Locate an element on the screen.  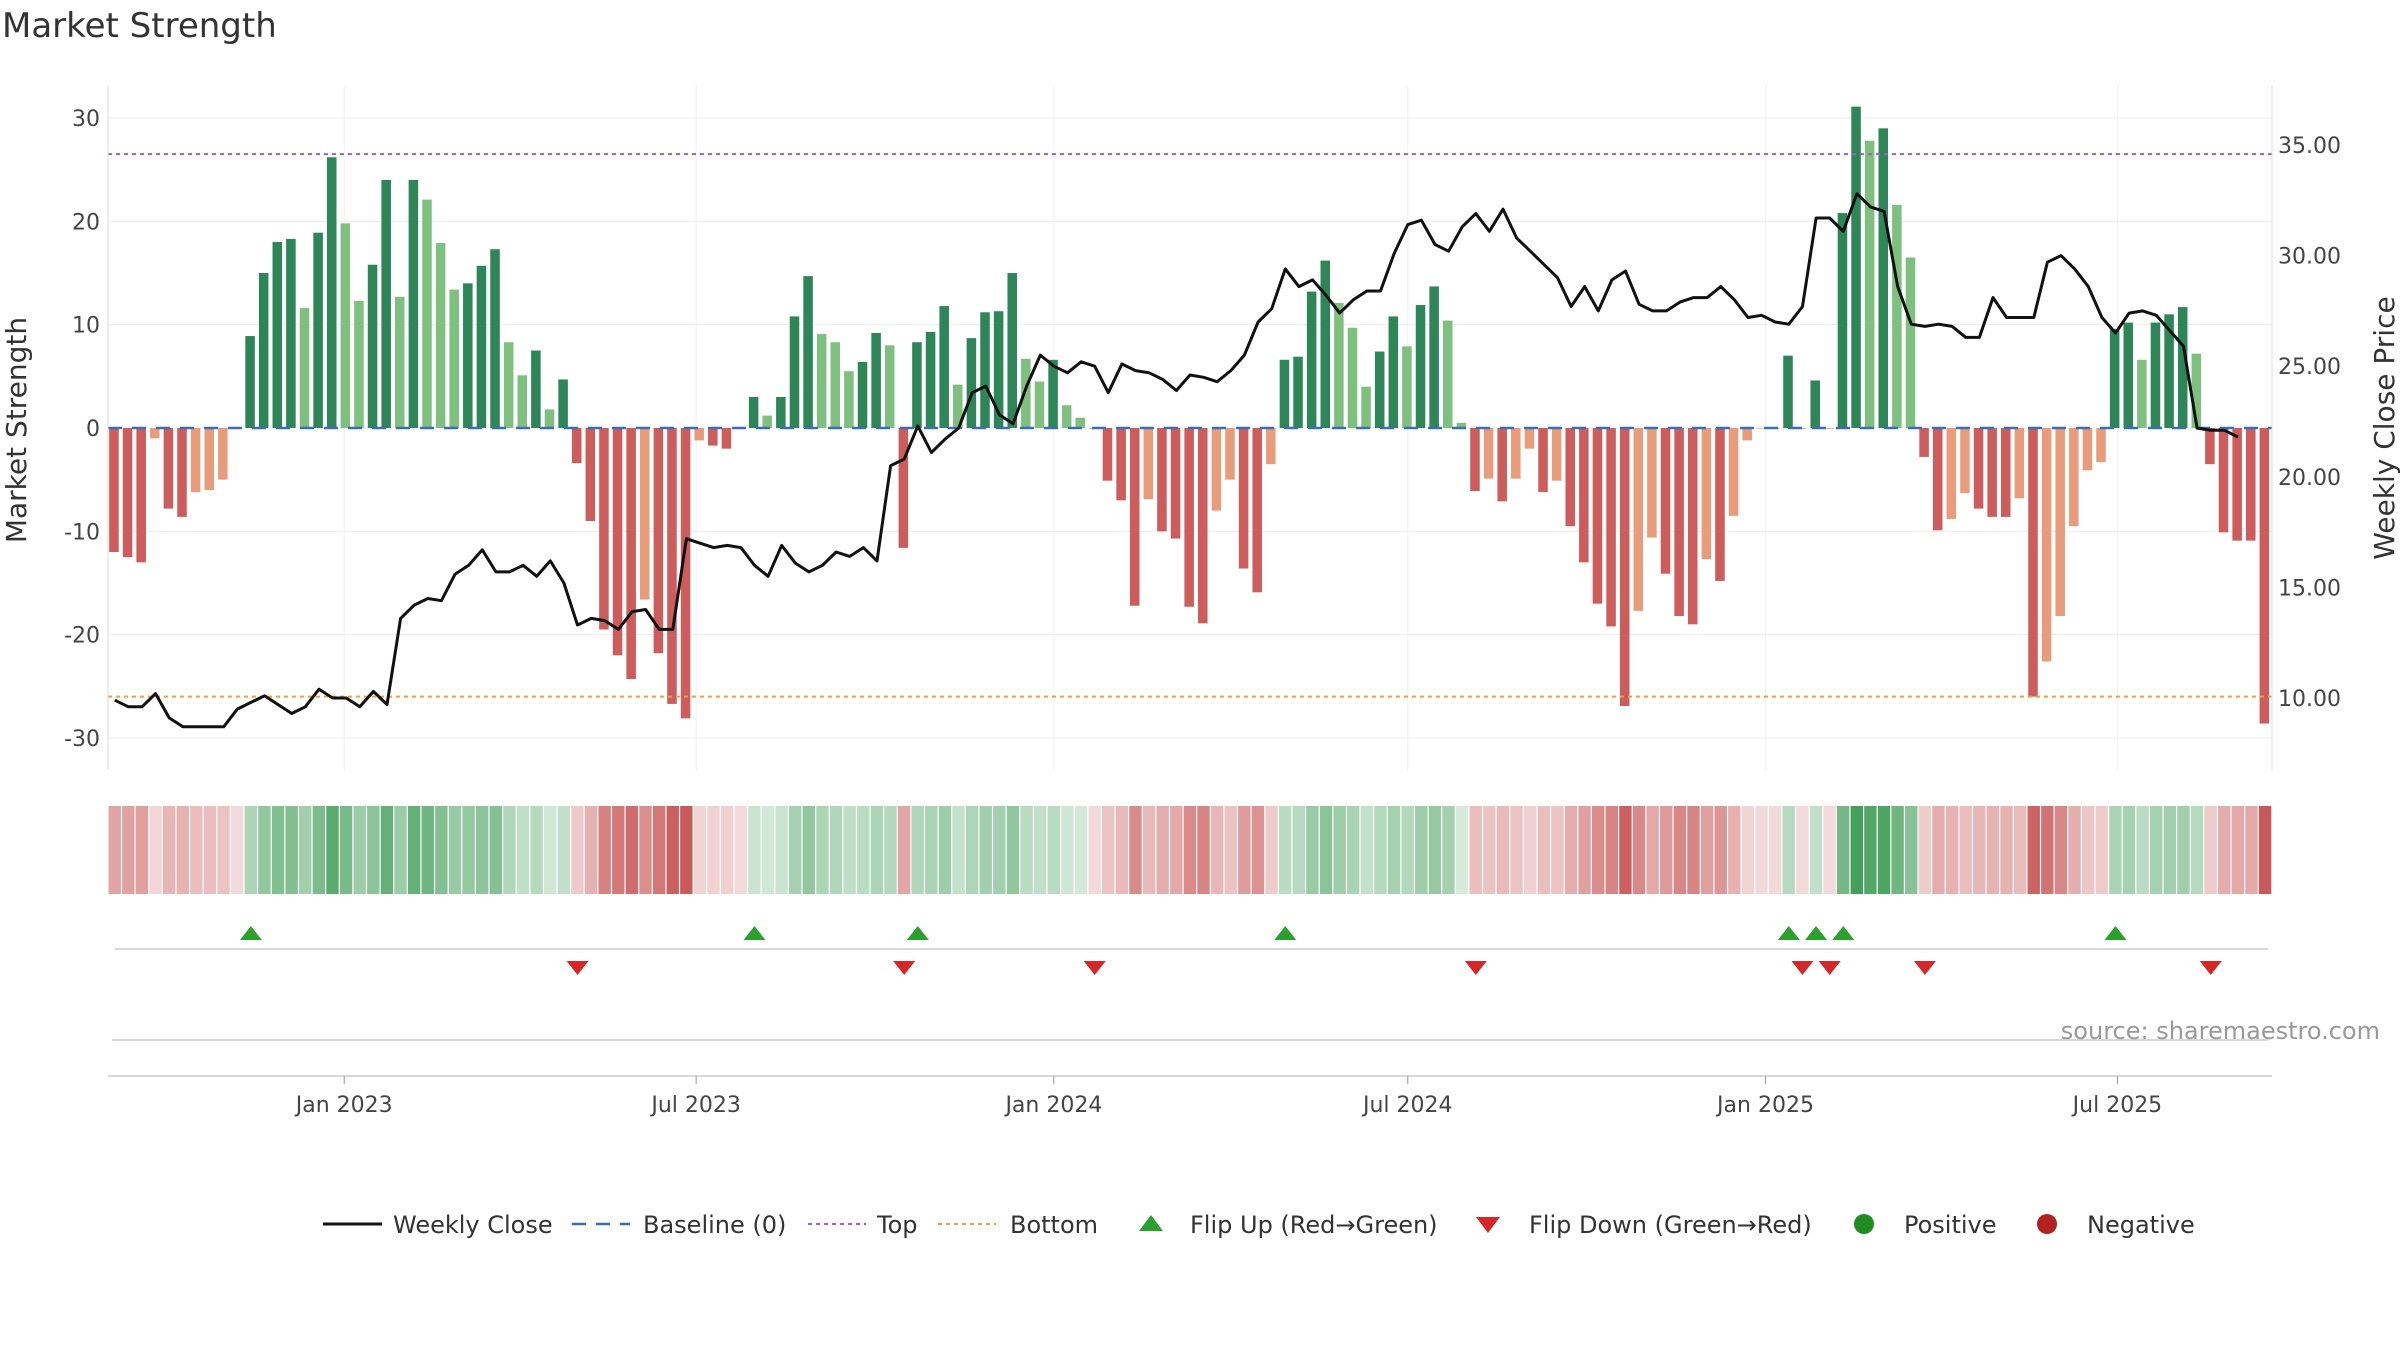
y2-tick-label: 10.00 is located at coordinates (2309, 699).